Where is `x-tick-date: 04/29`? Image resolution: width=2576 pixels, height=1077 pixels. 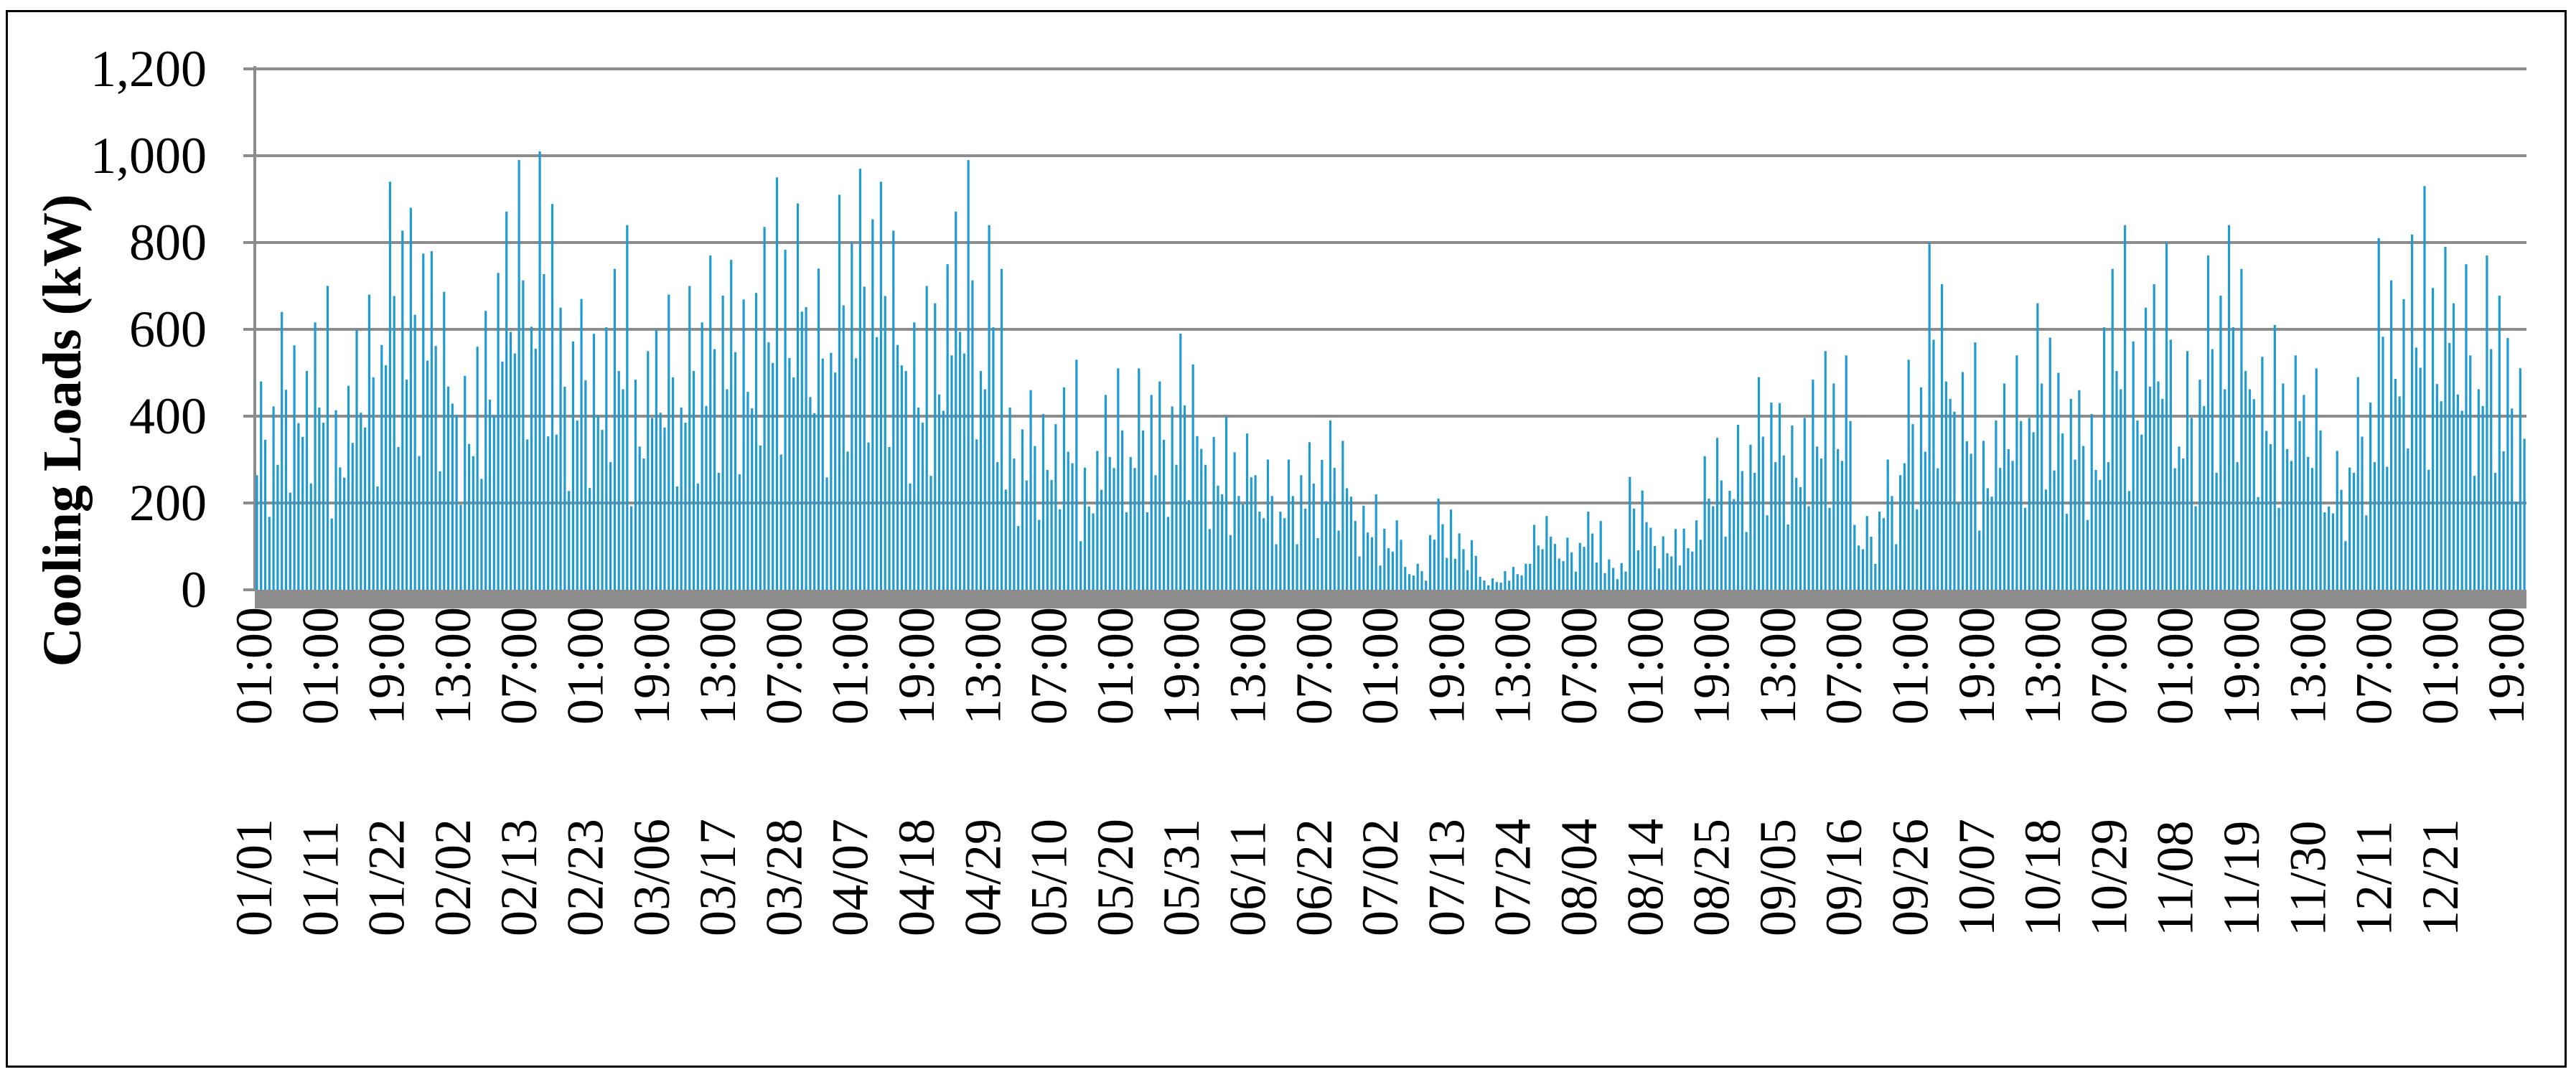
x-tick-date: 04/29 is located at coordinates (982, 877).